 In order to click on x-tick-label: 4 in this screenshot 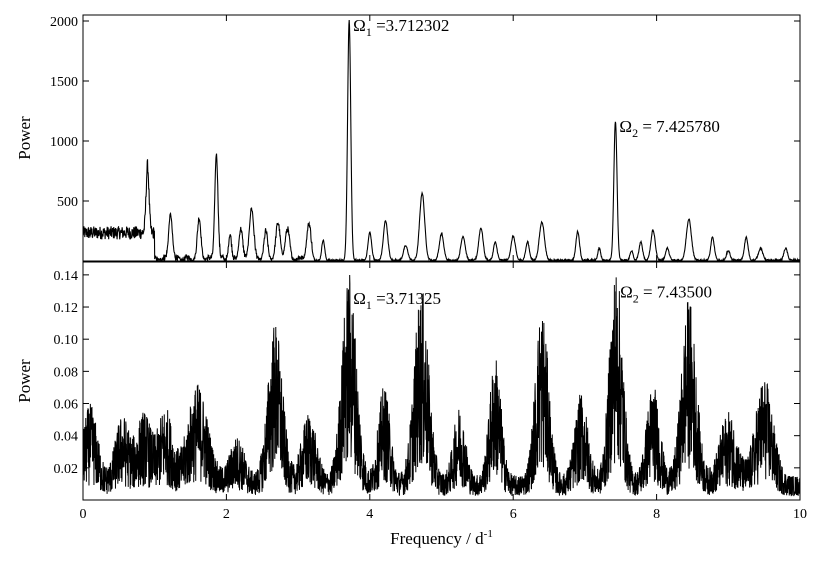, I will do `click(369, 514)`.